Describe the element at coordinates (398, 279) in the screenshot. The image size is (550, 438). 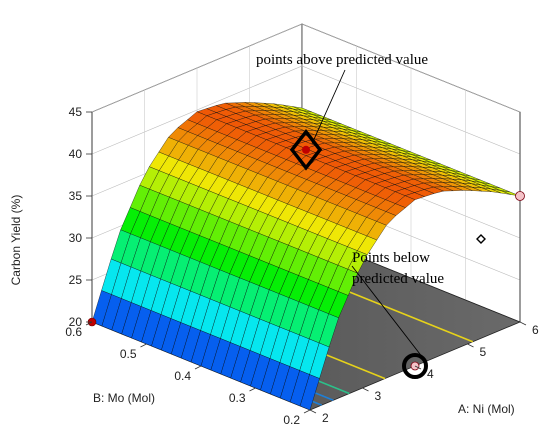
I see `annotation-below-2: predicted value` at that location.